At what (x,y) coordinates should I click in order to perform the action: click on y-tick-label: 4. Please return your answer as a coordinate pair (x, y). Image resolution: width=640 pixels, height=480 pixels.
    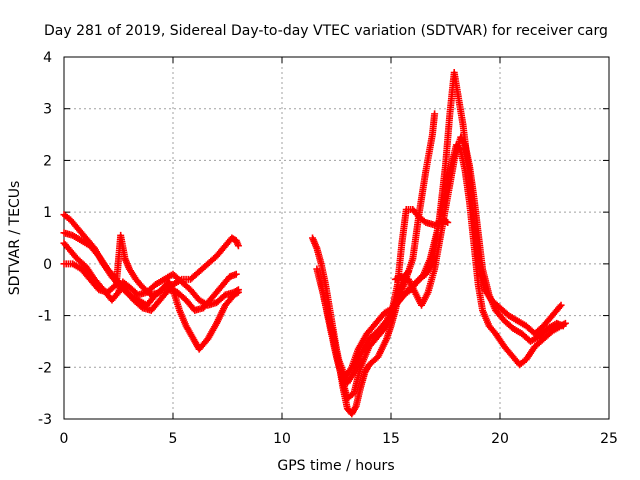
    Looking at the image, I should click on (47, 58).